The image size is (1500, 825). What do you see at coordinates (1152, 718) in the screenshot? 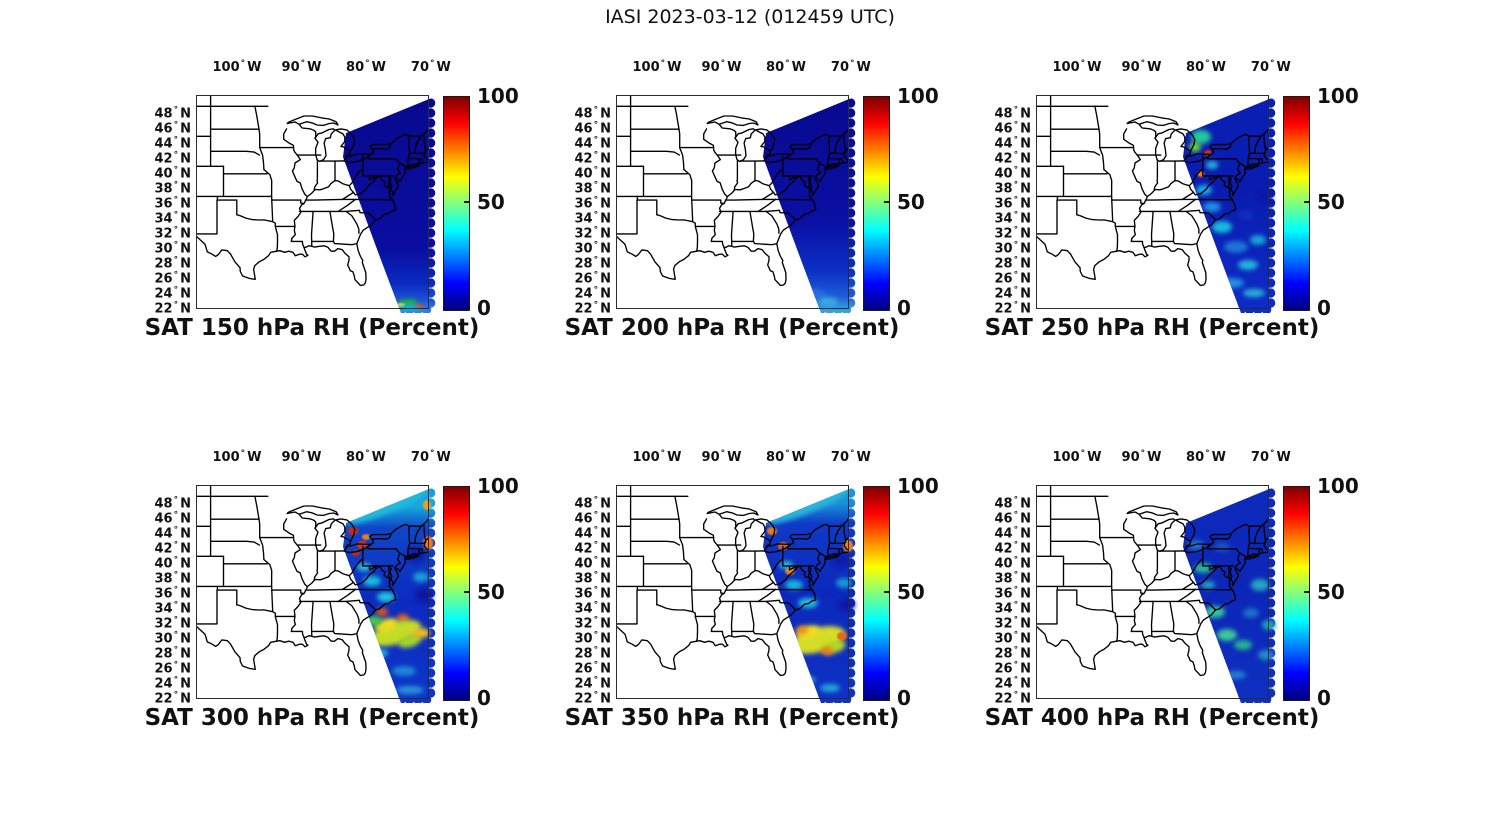
I see `panel-title: SAT 400 hPa RH (Percent)` at bounding box center [1152, 718].